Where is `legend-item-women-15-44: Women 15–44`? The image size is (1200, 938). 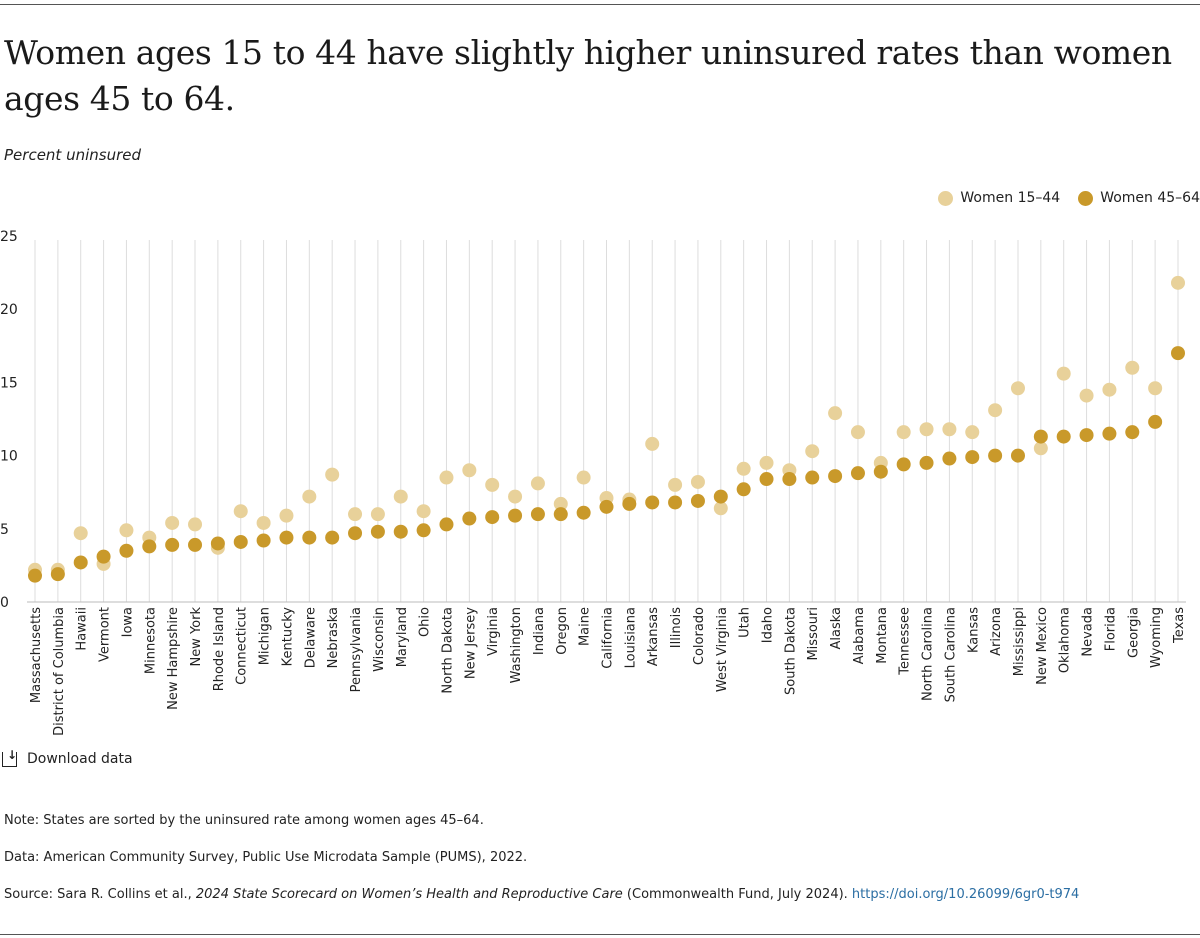
legend-item-women-15-44: Women 15–44 is located at coordinates (999, 198).